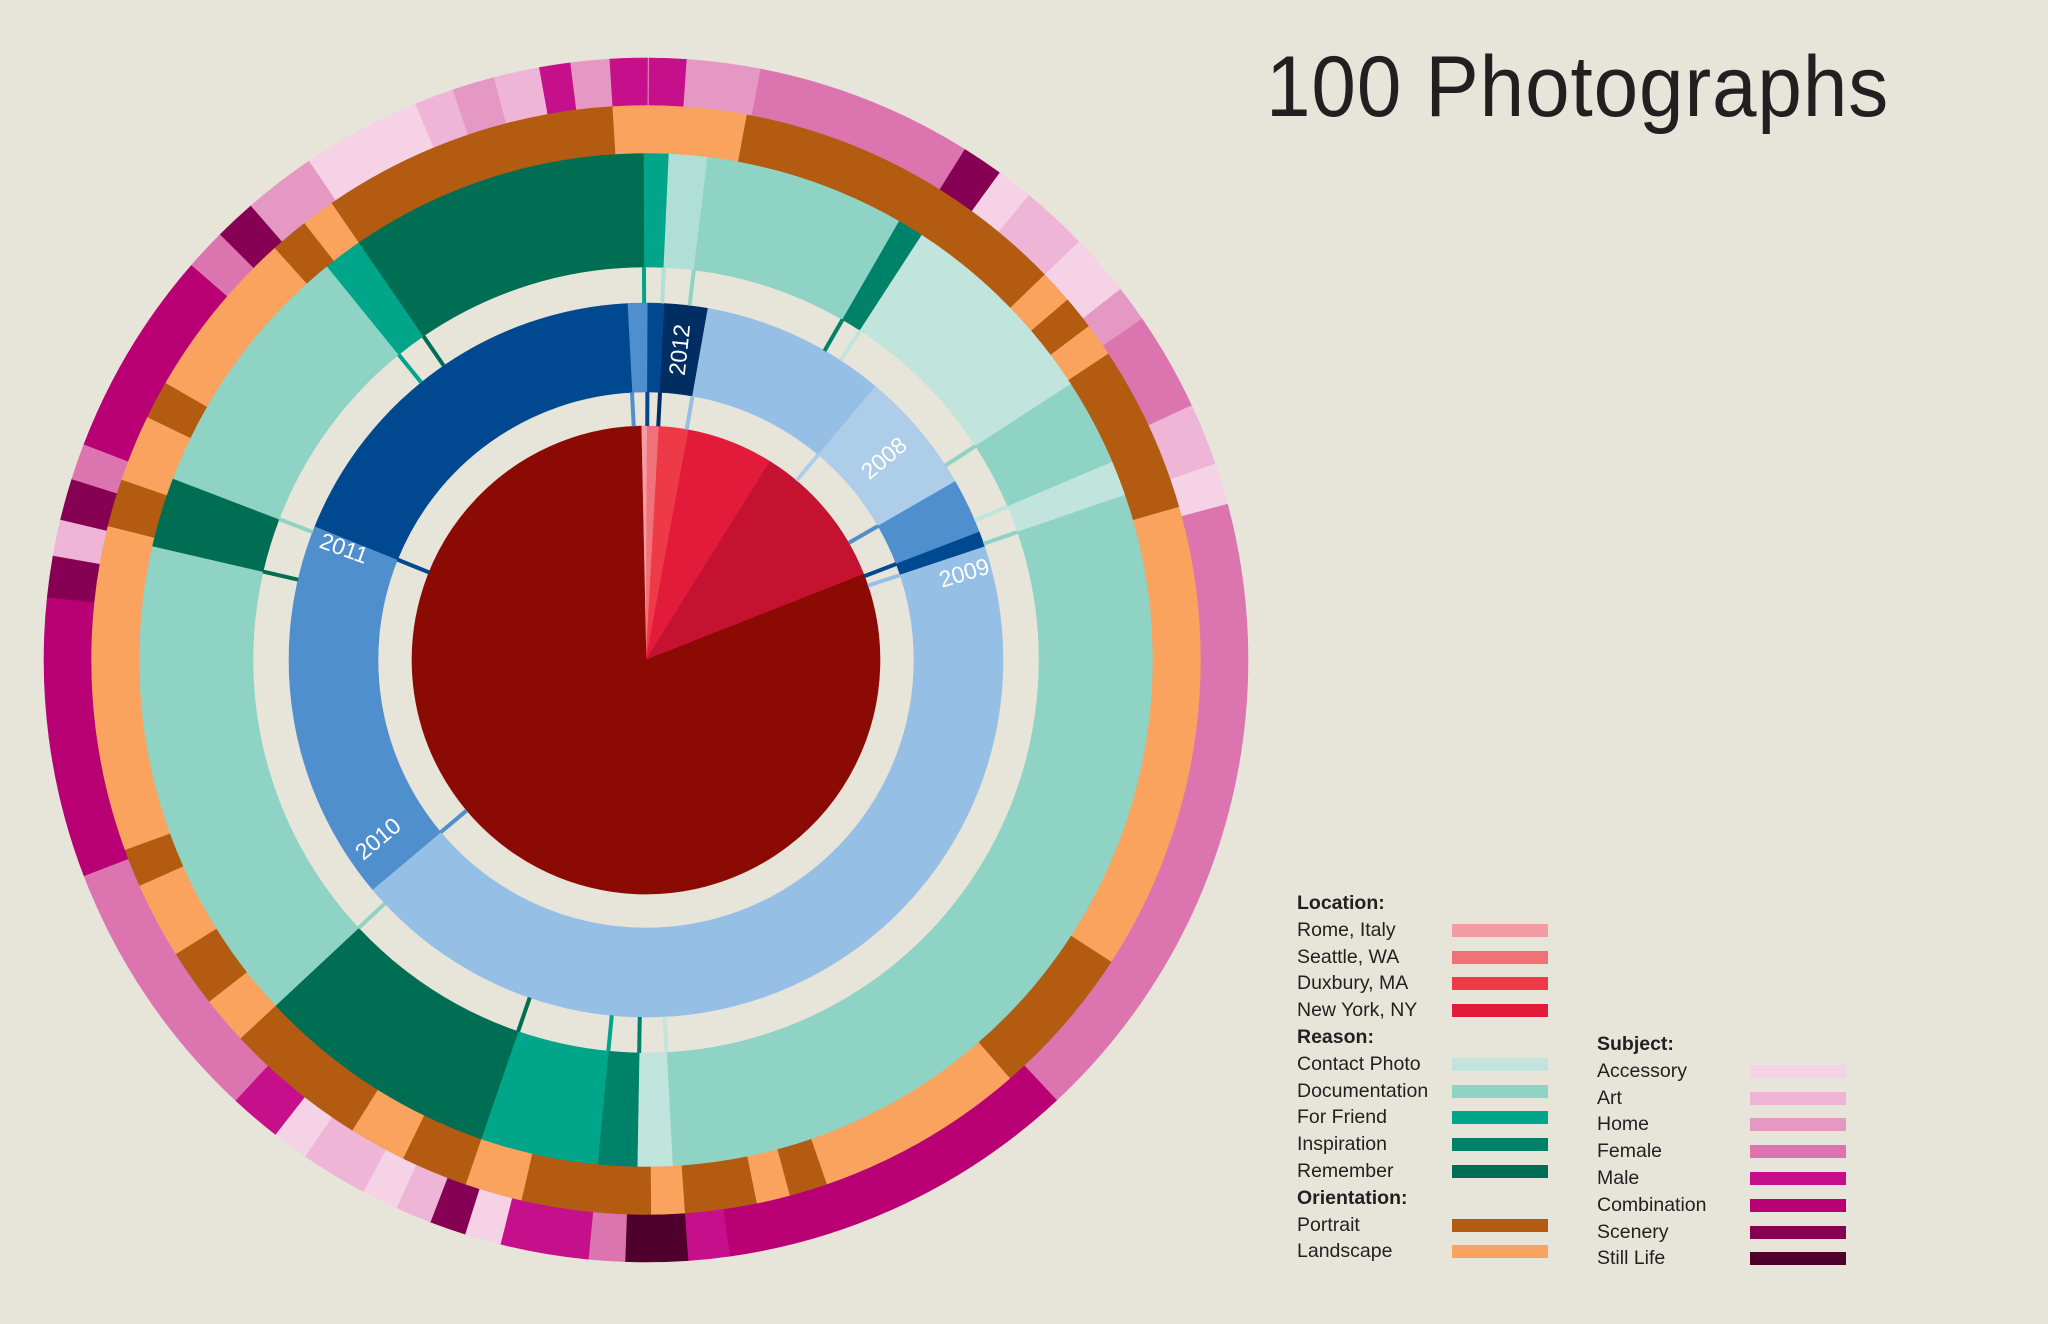  I want to click on legend-label: Combination, so click(1652, 1204).